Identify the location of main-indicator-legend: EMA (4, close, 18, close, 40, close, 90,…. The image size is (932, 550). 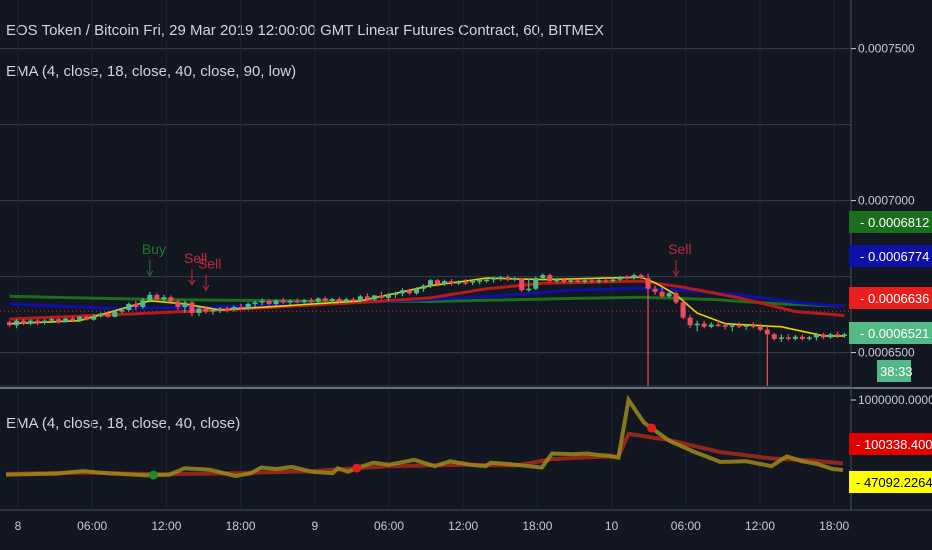
(151, 71).